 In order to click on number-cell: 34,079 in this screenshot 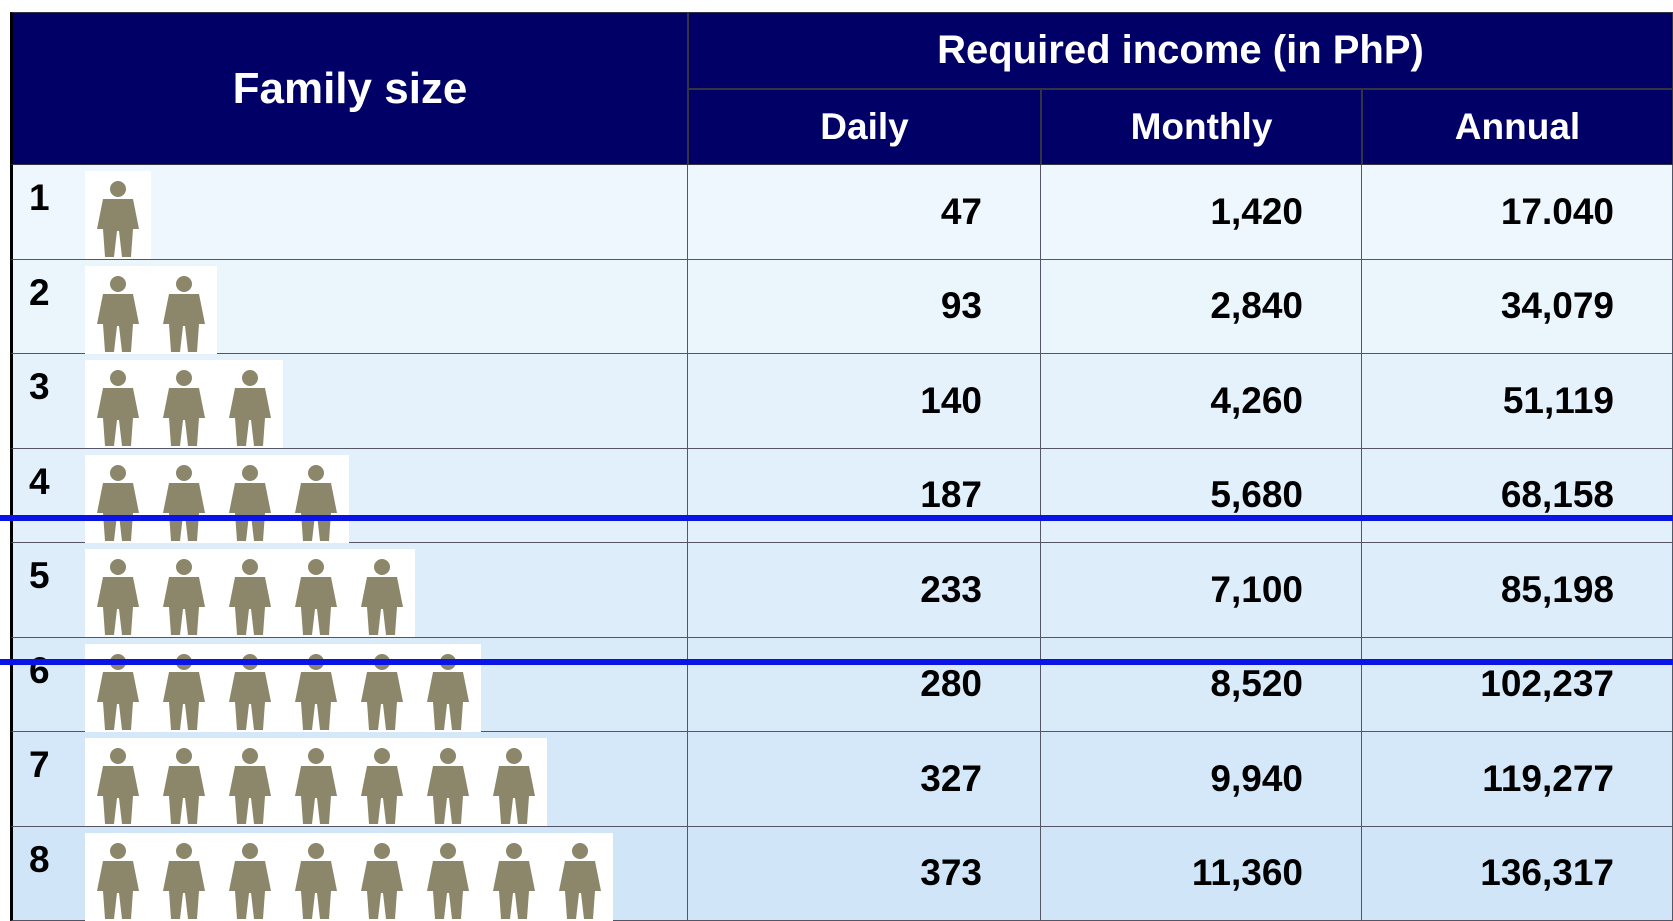, I will do `click(1517, 306)`.